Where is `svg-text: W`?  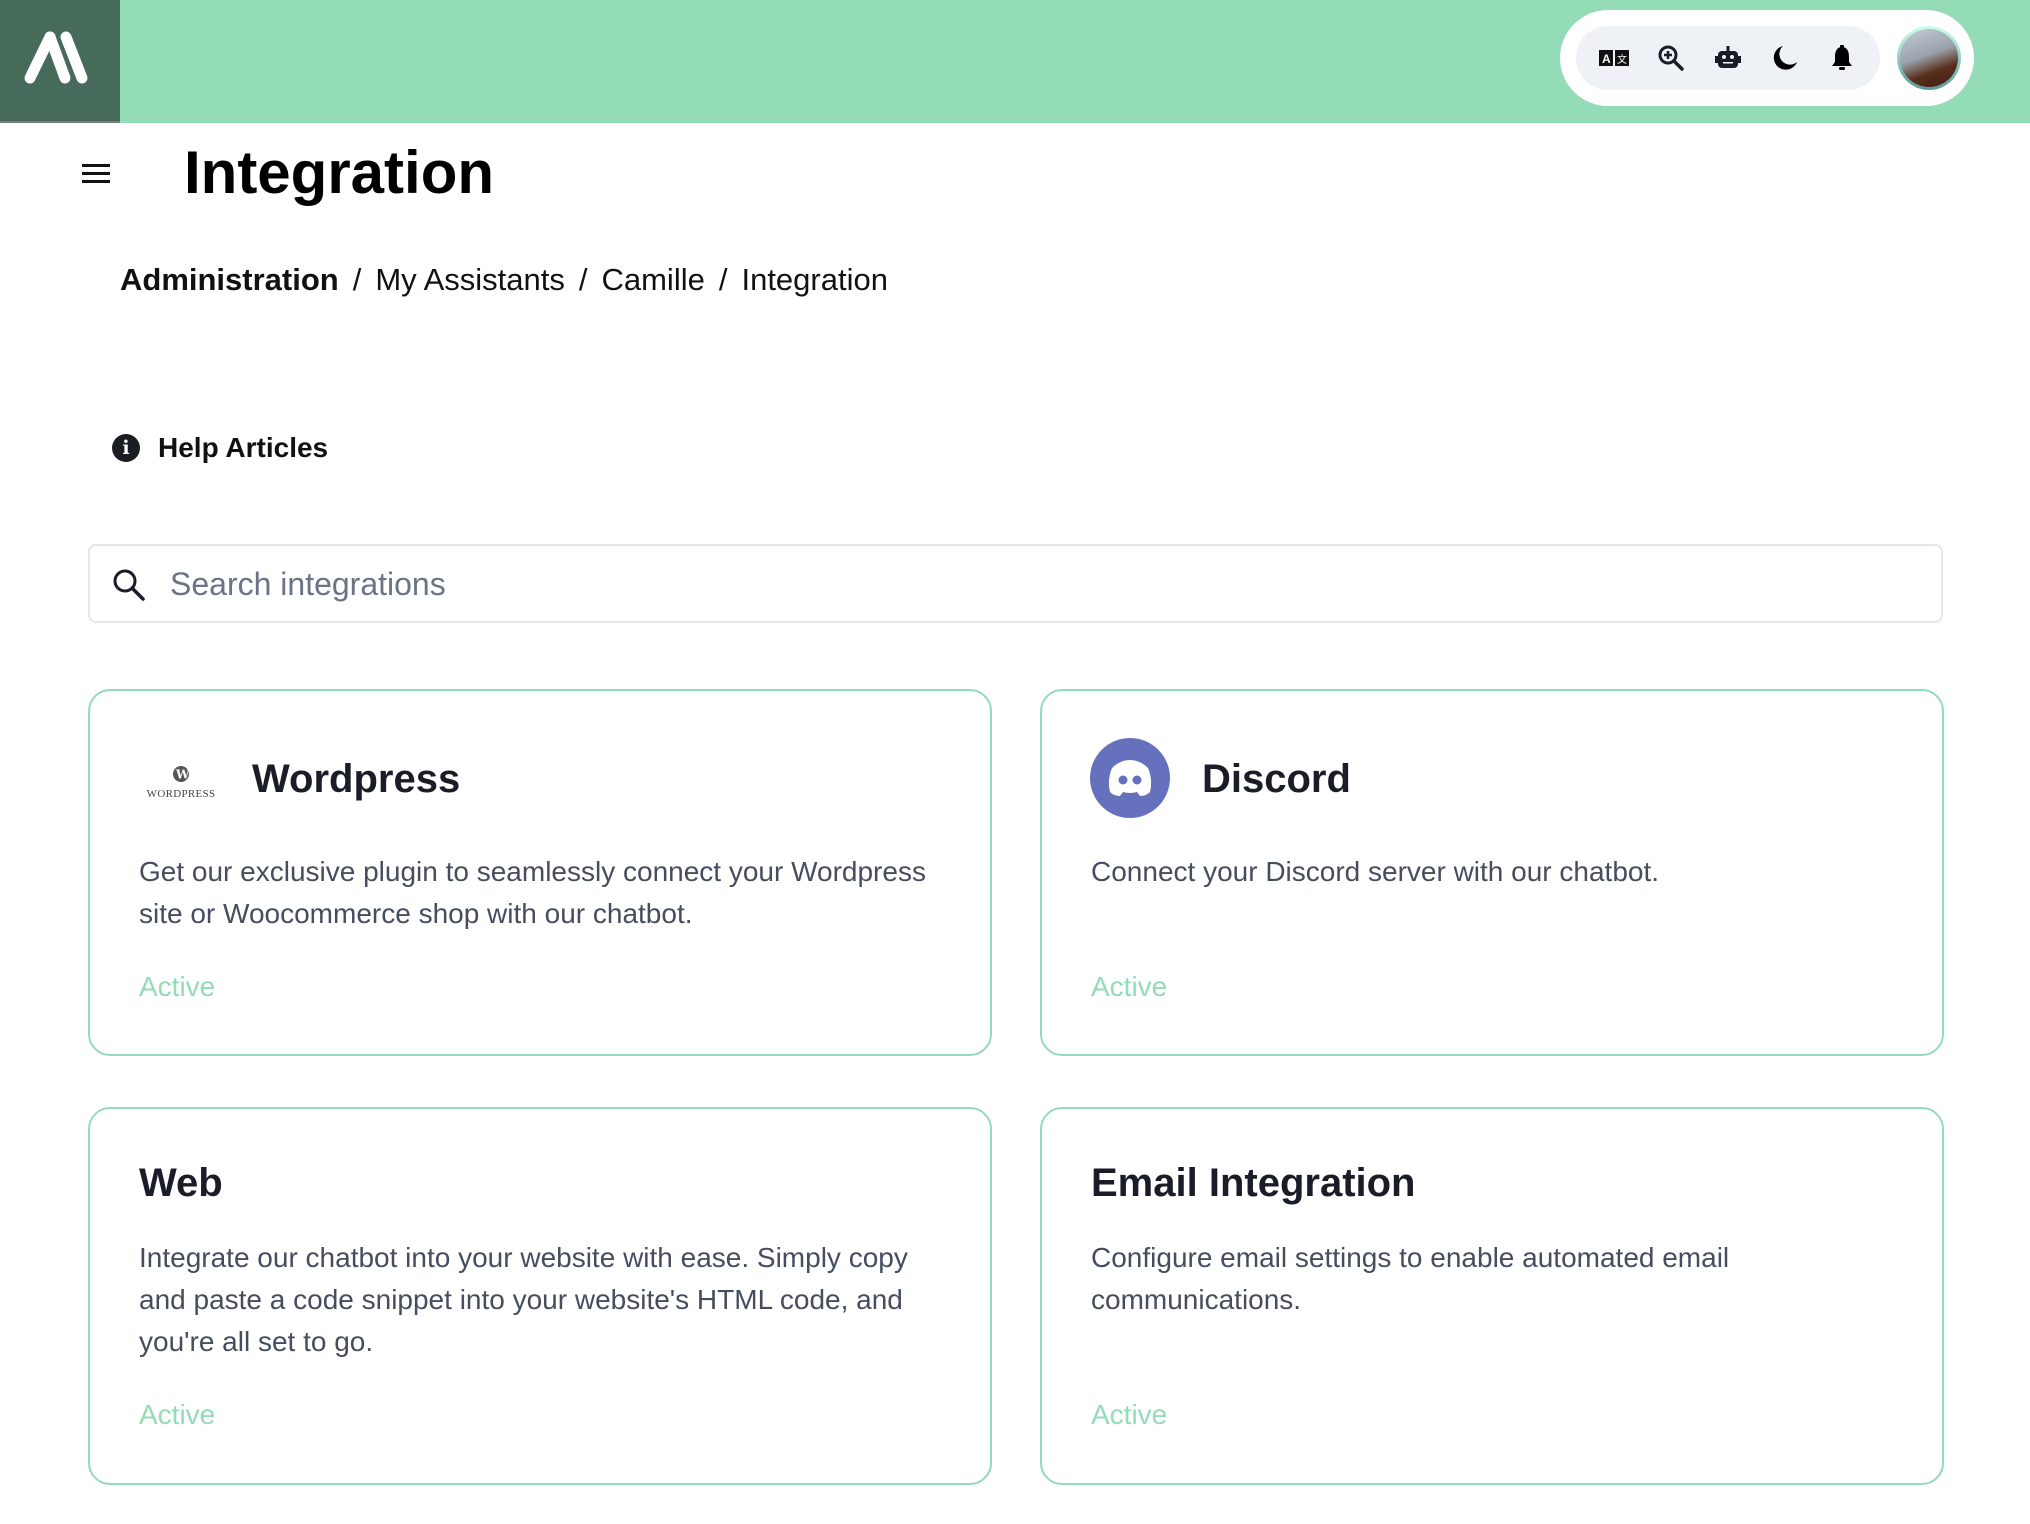 svg-text: W is located at coordinates (182, 775).